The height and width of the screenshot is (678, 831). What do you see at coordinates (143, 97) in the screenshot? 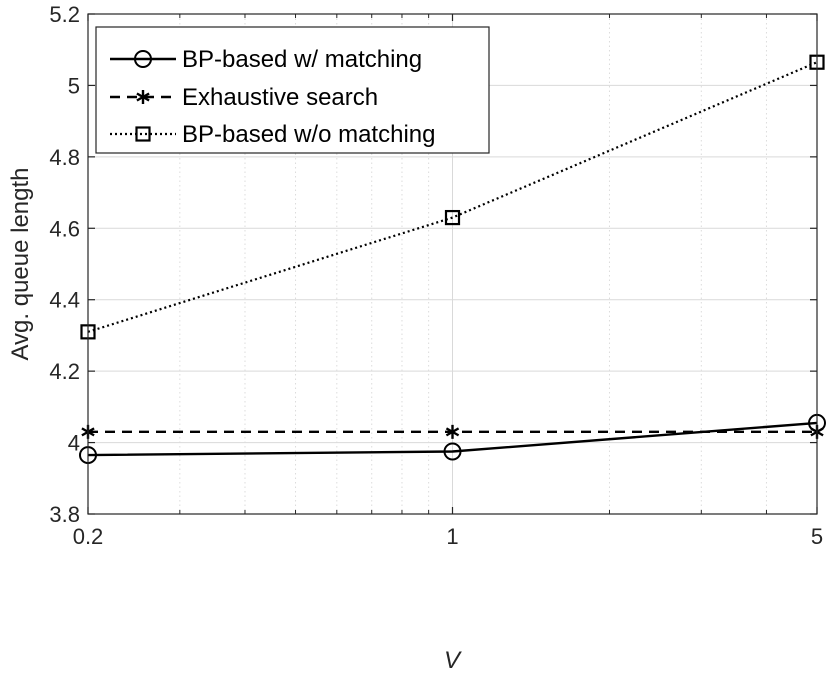
I see `legend-marker-exhaustive-search` at bounding box center [143, 97].